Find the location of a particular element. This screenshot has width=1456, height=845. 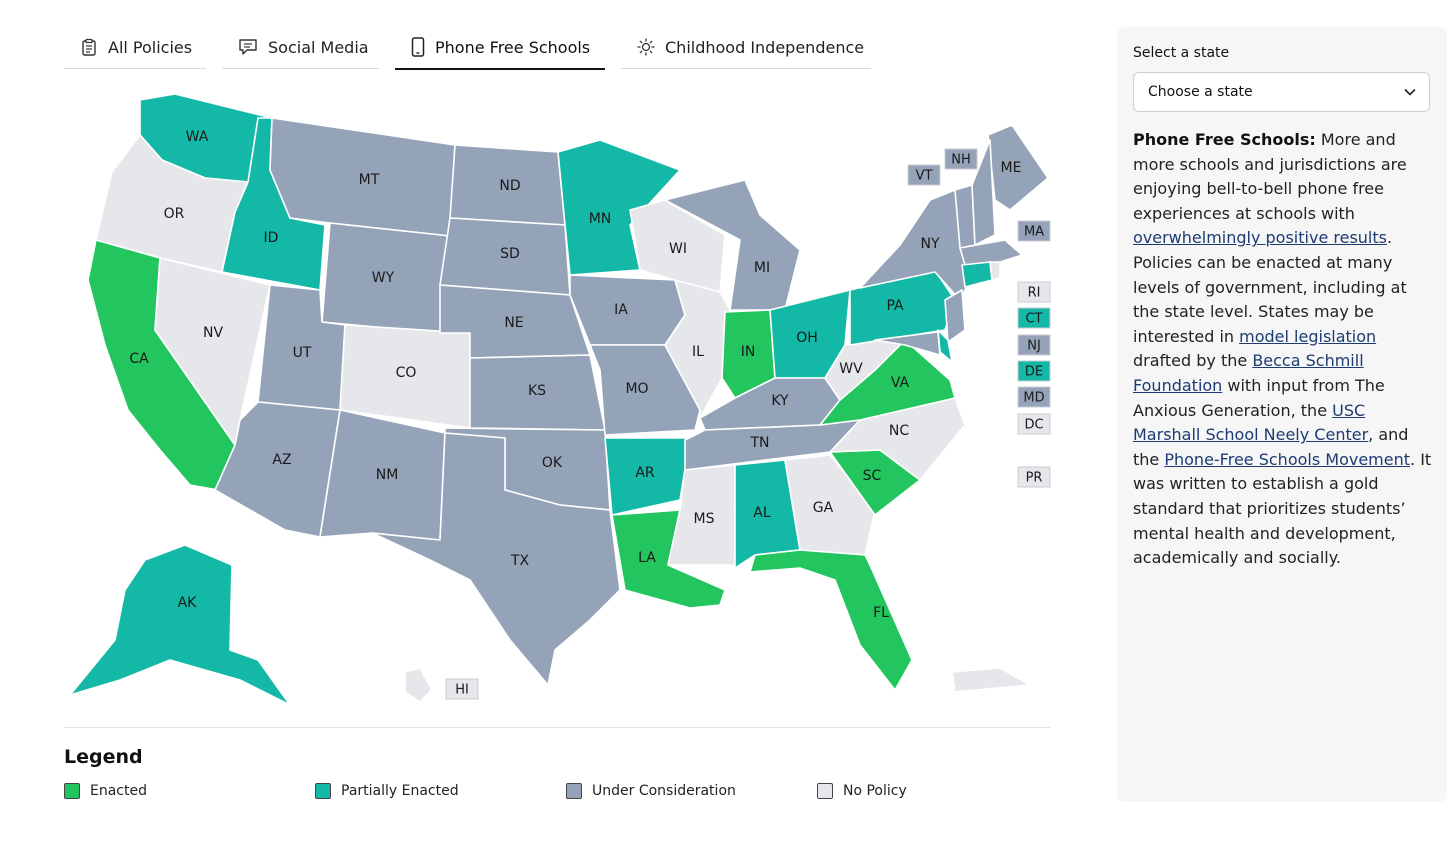

state-SD is located at coordinates (505, 256).